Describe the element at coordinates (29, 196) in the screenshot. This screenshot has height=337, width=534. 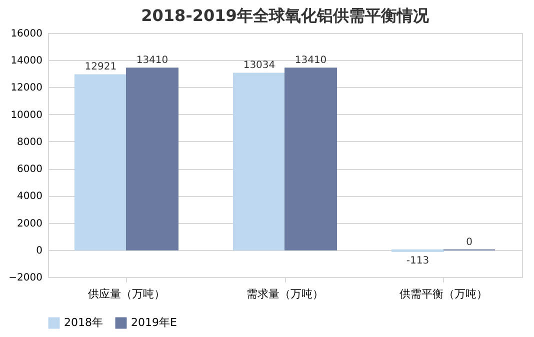
I see `y-tick-label: 4000` at that location.